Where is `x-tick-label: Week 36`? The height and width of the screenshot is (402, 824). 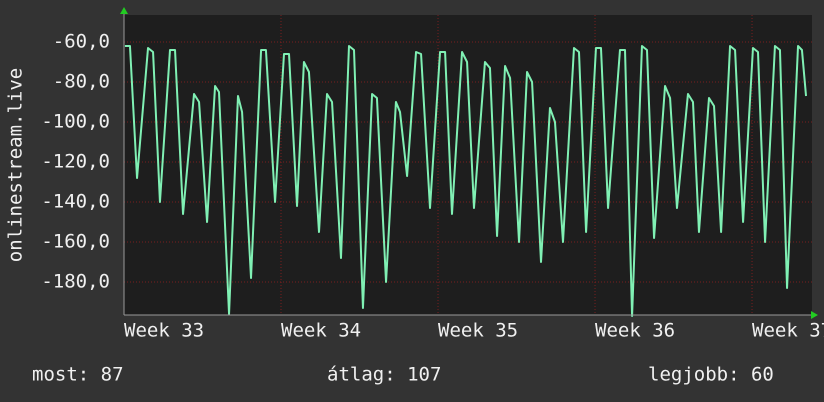
x-tick-label: Week 36 is located at coordinates (635, 331).